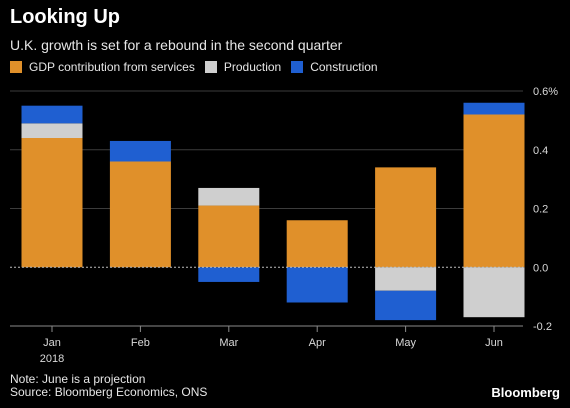 The height and width of the screenshot is (408, 570). What do you see at coordinates (542, 327) in the screenshot?
I see `y-tick-label: -0.2` at bounding box center [542, 327].